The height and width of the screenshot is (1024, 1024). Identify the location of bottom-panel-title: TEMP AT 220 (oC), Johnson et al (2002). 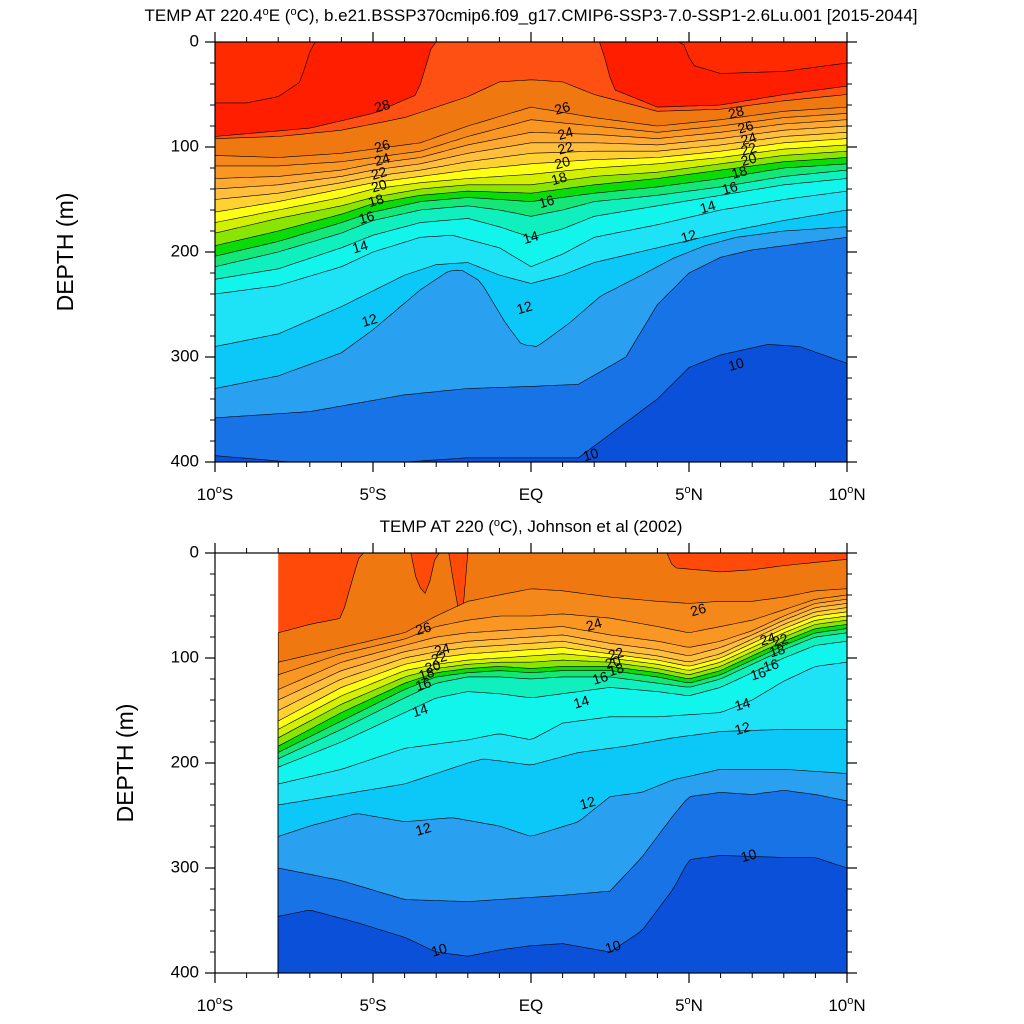
(531, 526).